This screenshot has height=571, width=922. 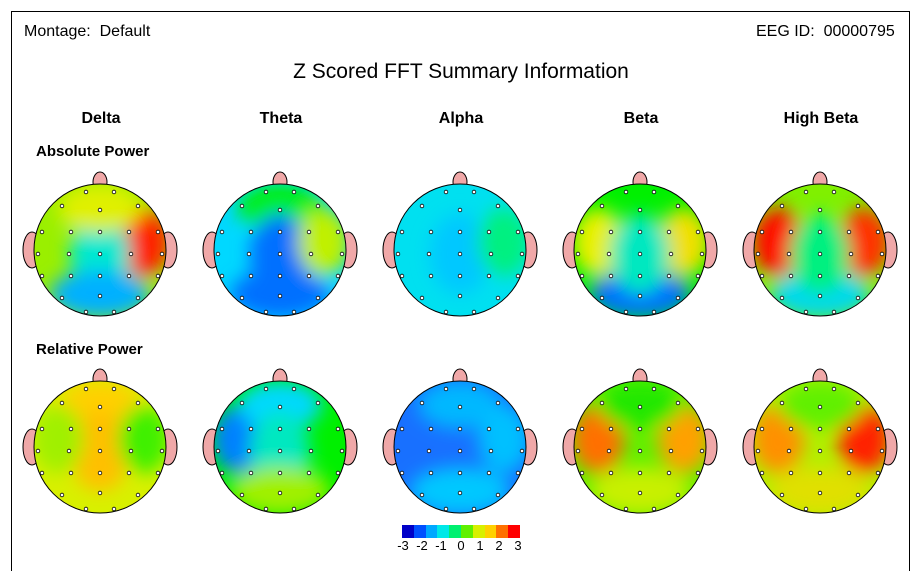 I want to click on montage-info: Montage: Default, so click(x=87, y=32).